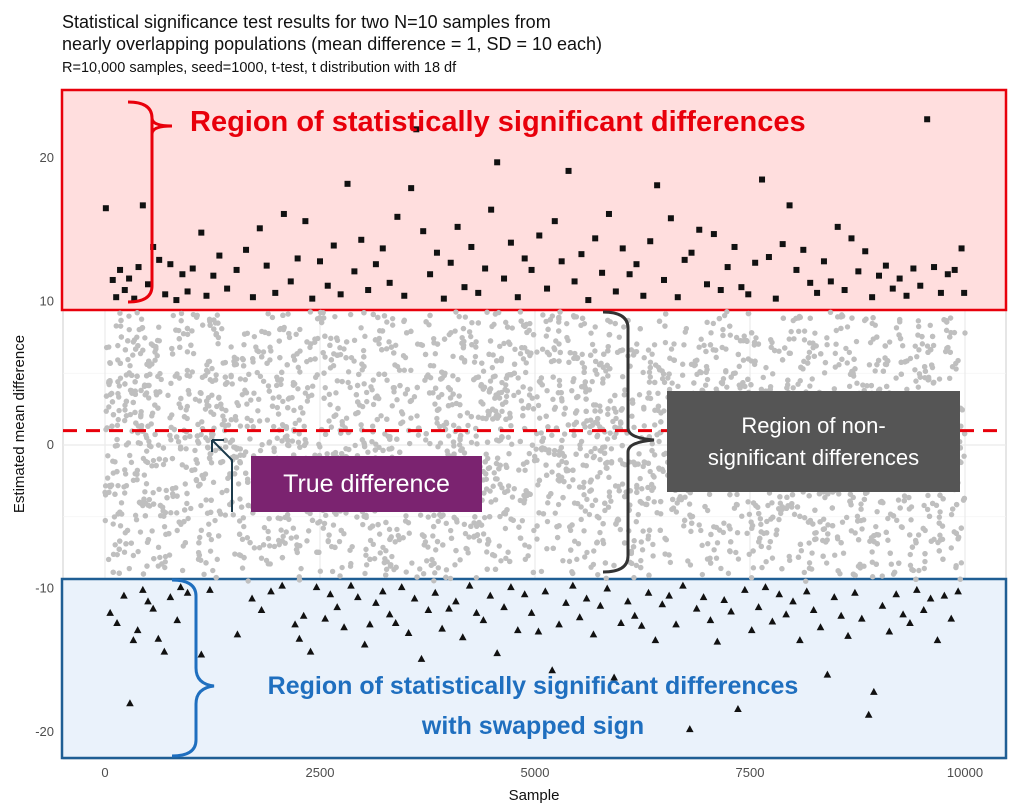  I want to click on upper-brace, so click(150, 202).